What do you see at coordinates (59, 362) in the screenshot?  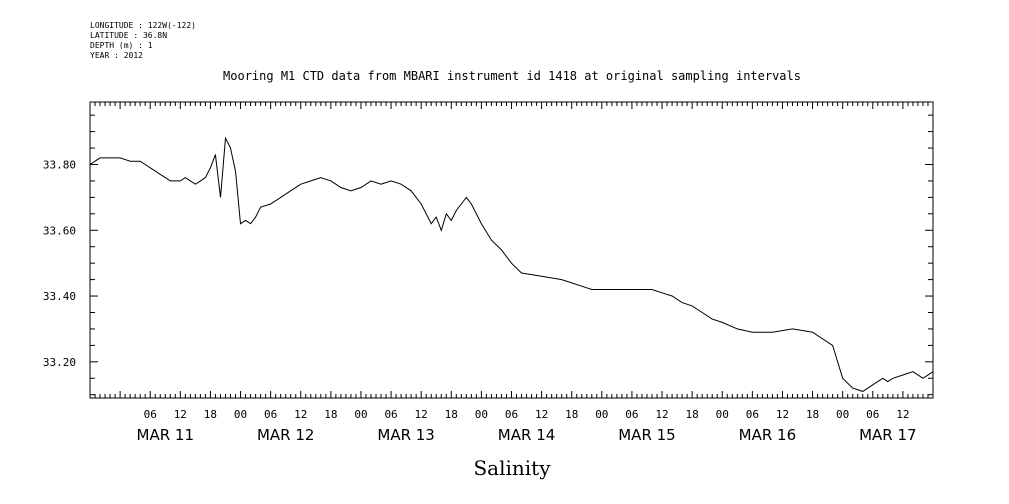 I see `y-tick-label: 33.20` at bounding box center [59, 362].